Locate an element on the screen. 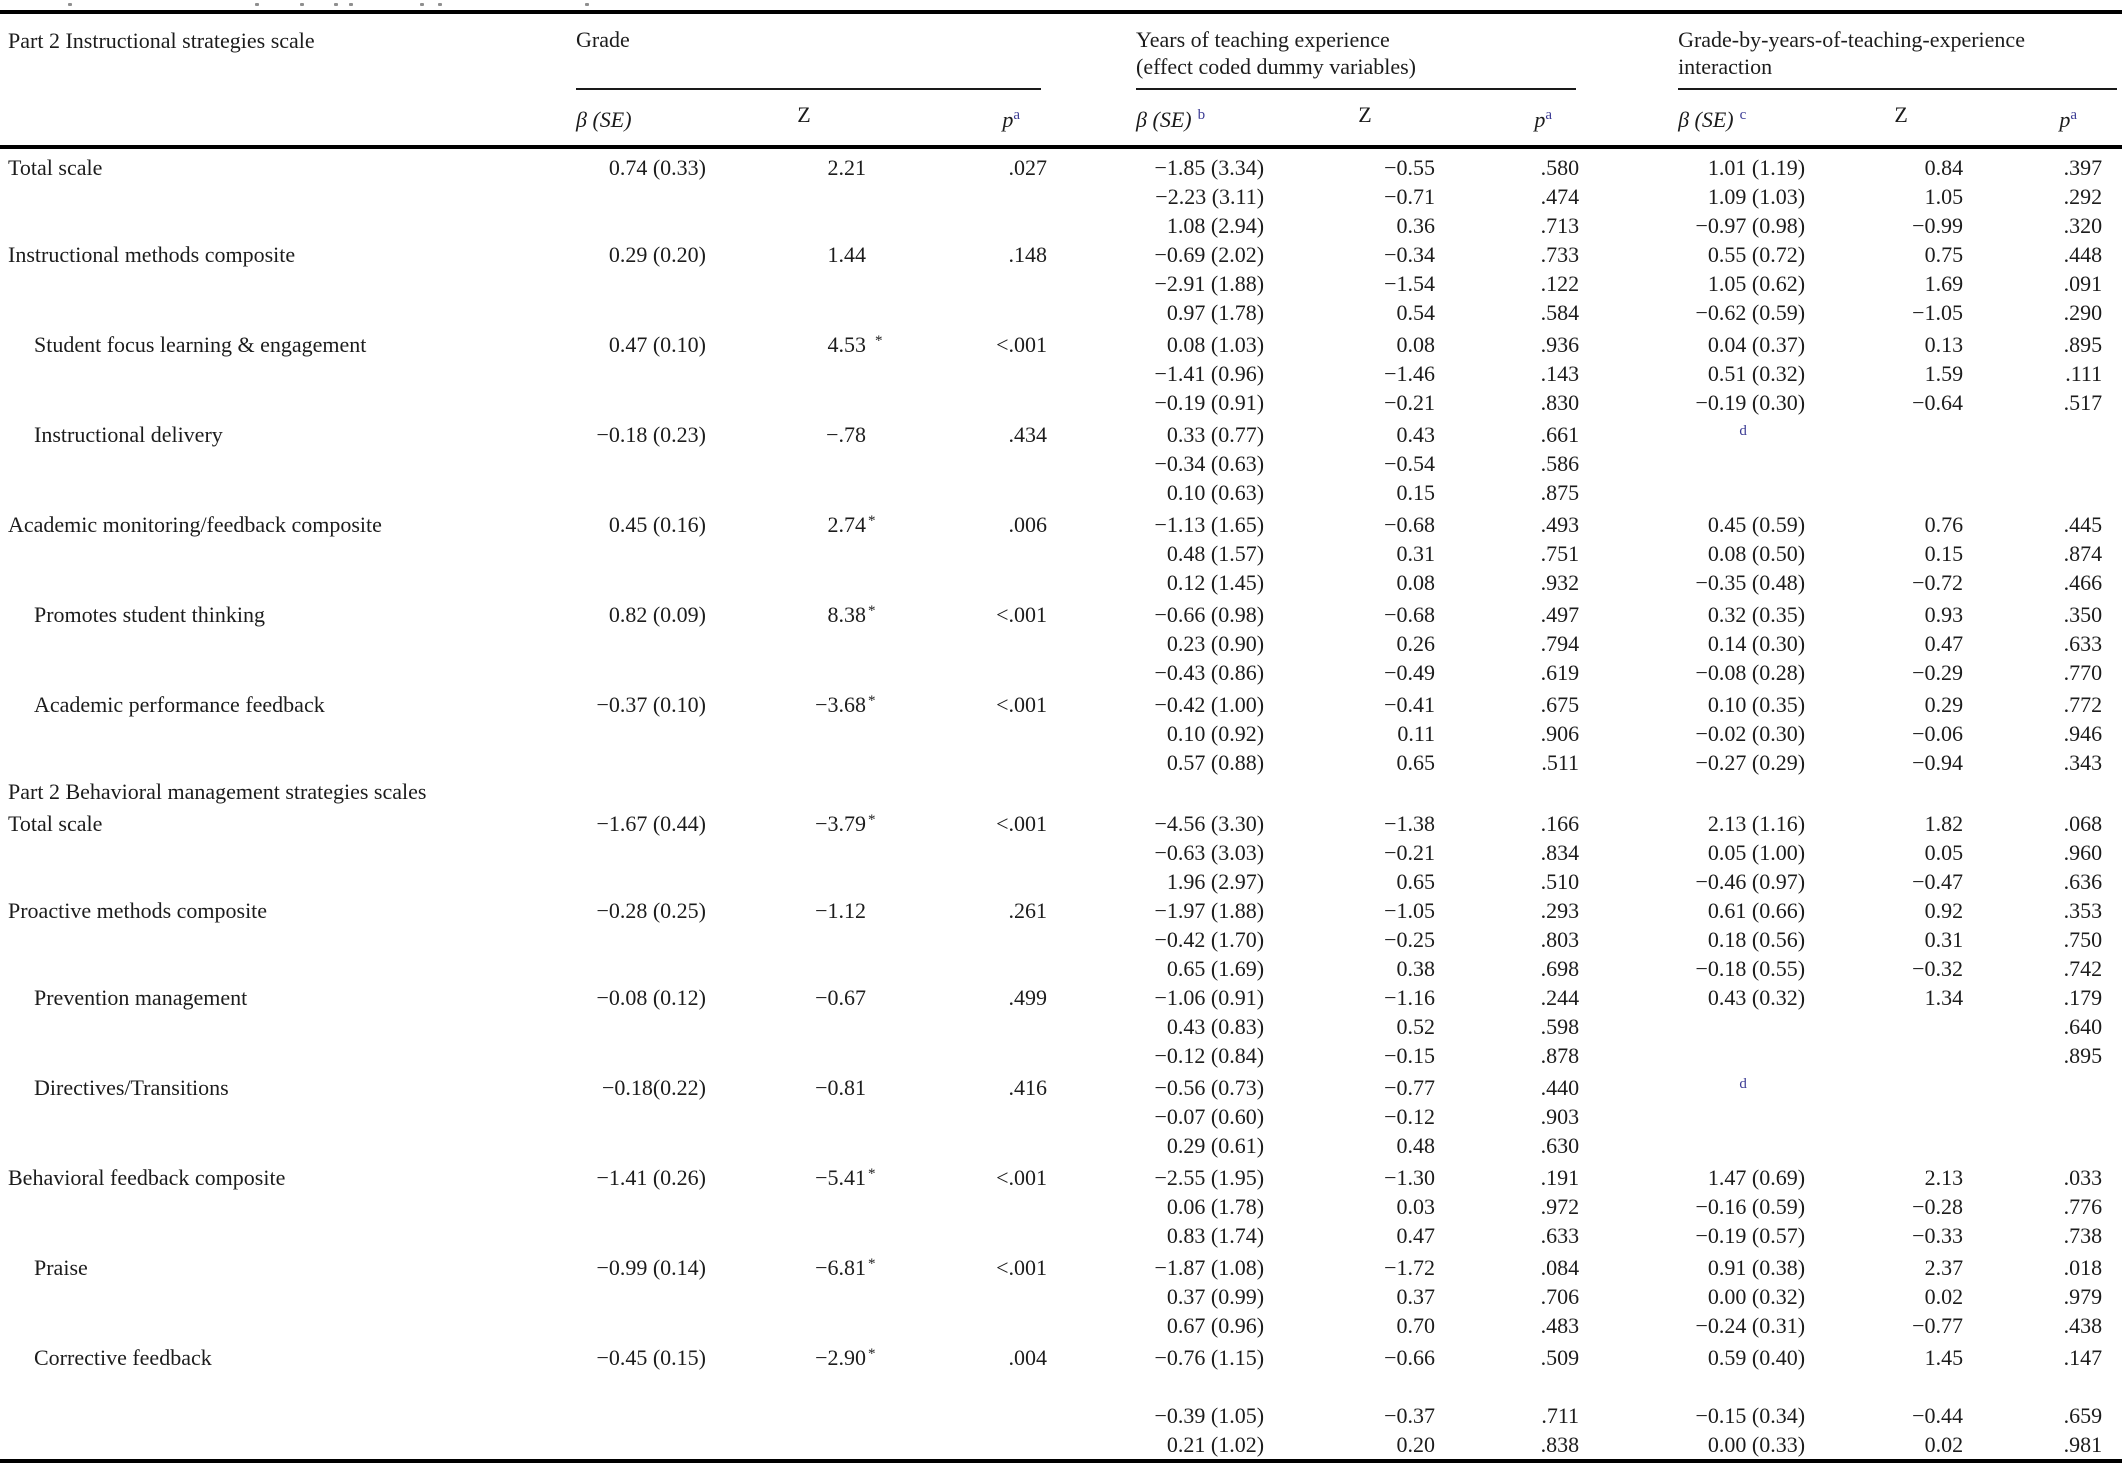  footnote-sup: c is located at coordinates (1743, 115).